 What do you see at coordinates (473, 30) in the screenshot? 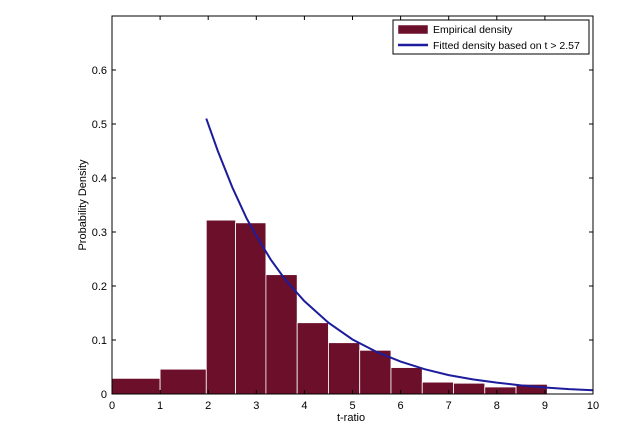
I see `legend-label-empirical: Empirical density` at bounding box center [473, 30].